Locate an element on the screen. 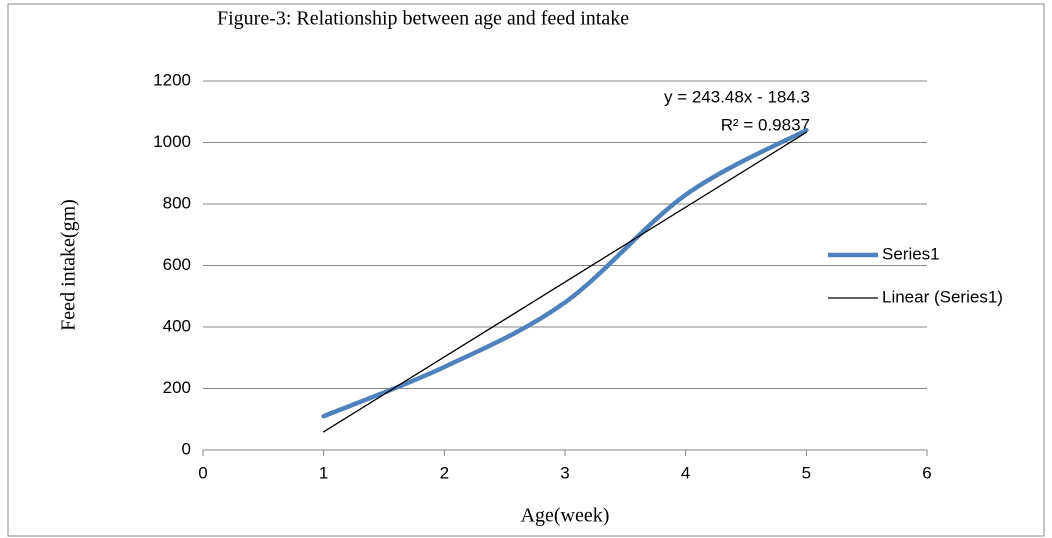 This screenshot has width=1052, height=538. y-tick-label: 600 is located at coordinates (177, 264).